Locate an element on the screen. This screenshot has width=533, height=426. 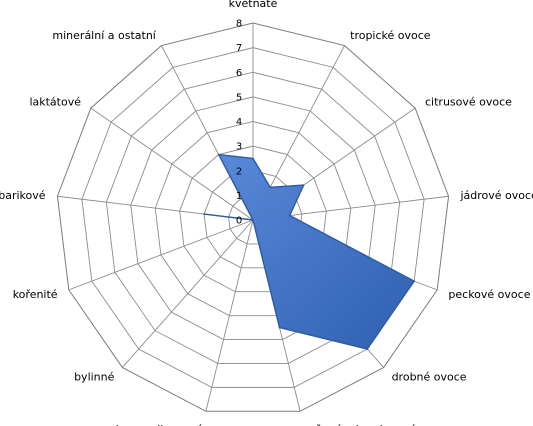
tick-label-8: 8 is located at coordinates (239, 24).